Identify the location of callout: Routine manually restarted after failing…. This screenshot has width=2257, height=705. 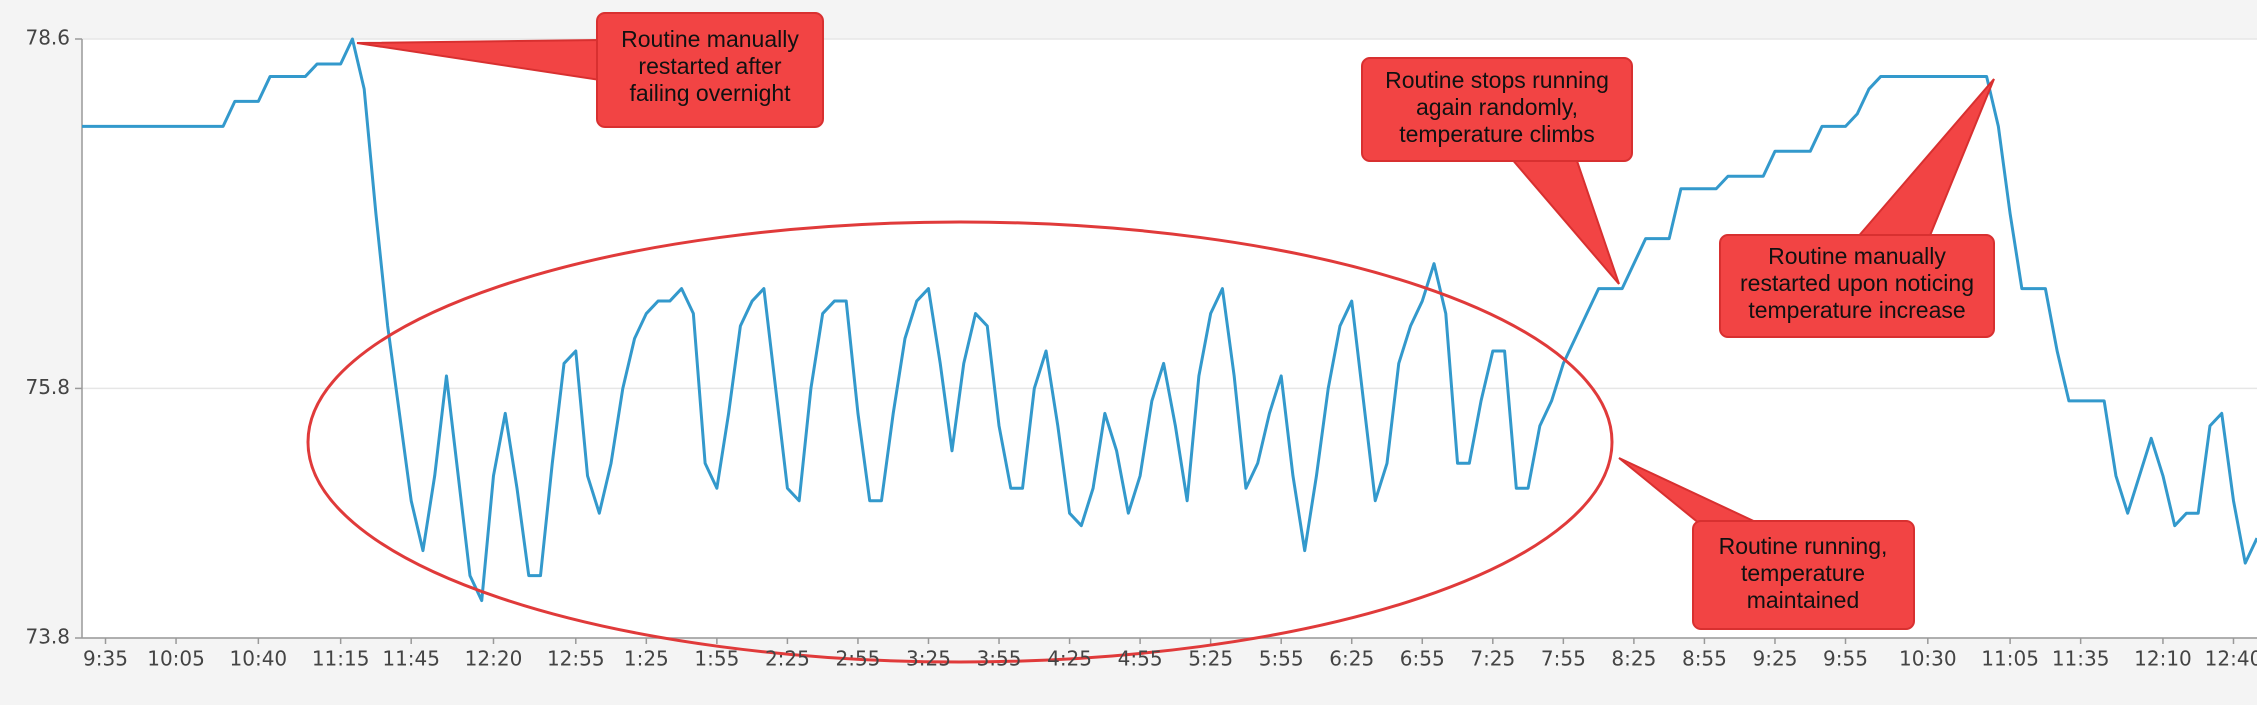
(590, 70).